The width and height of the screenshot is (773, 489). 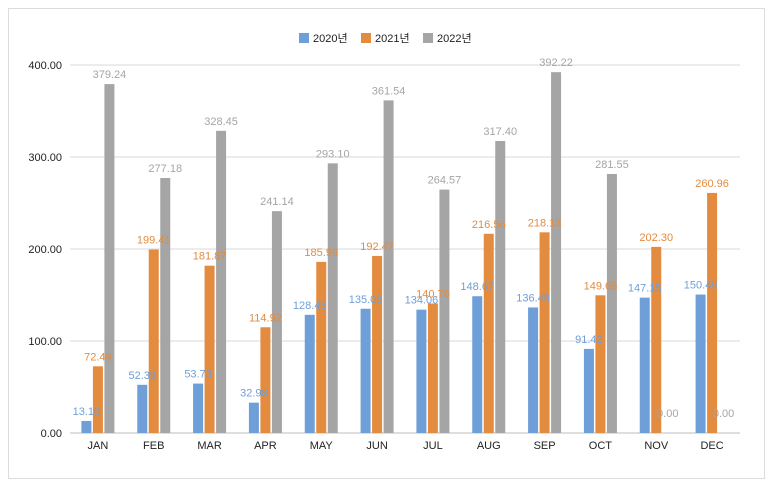 I want to click on x-tick-label: JAN, so click(x=98, y=446).